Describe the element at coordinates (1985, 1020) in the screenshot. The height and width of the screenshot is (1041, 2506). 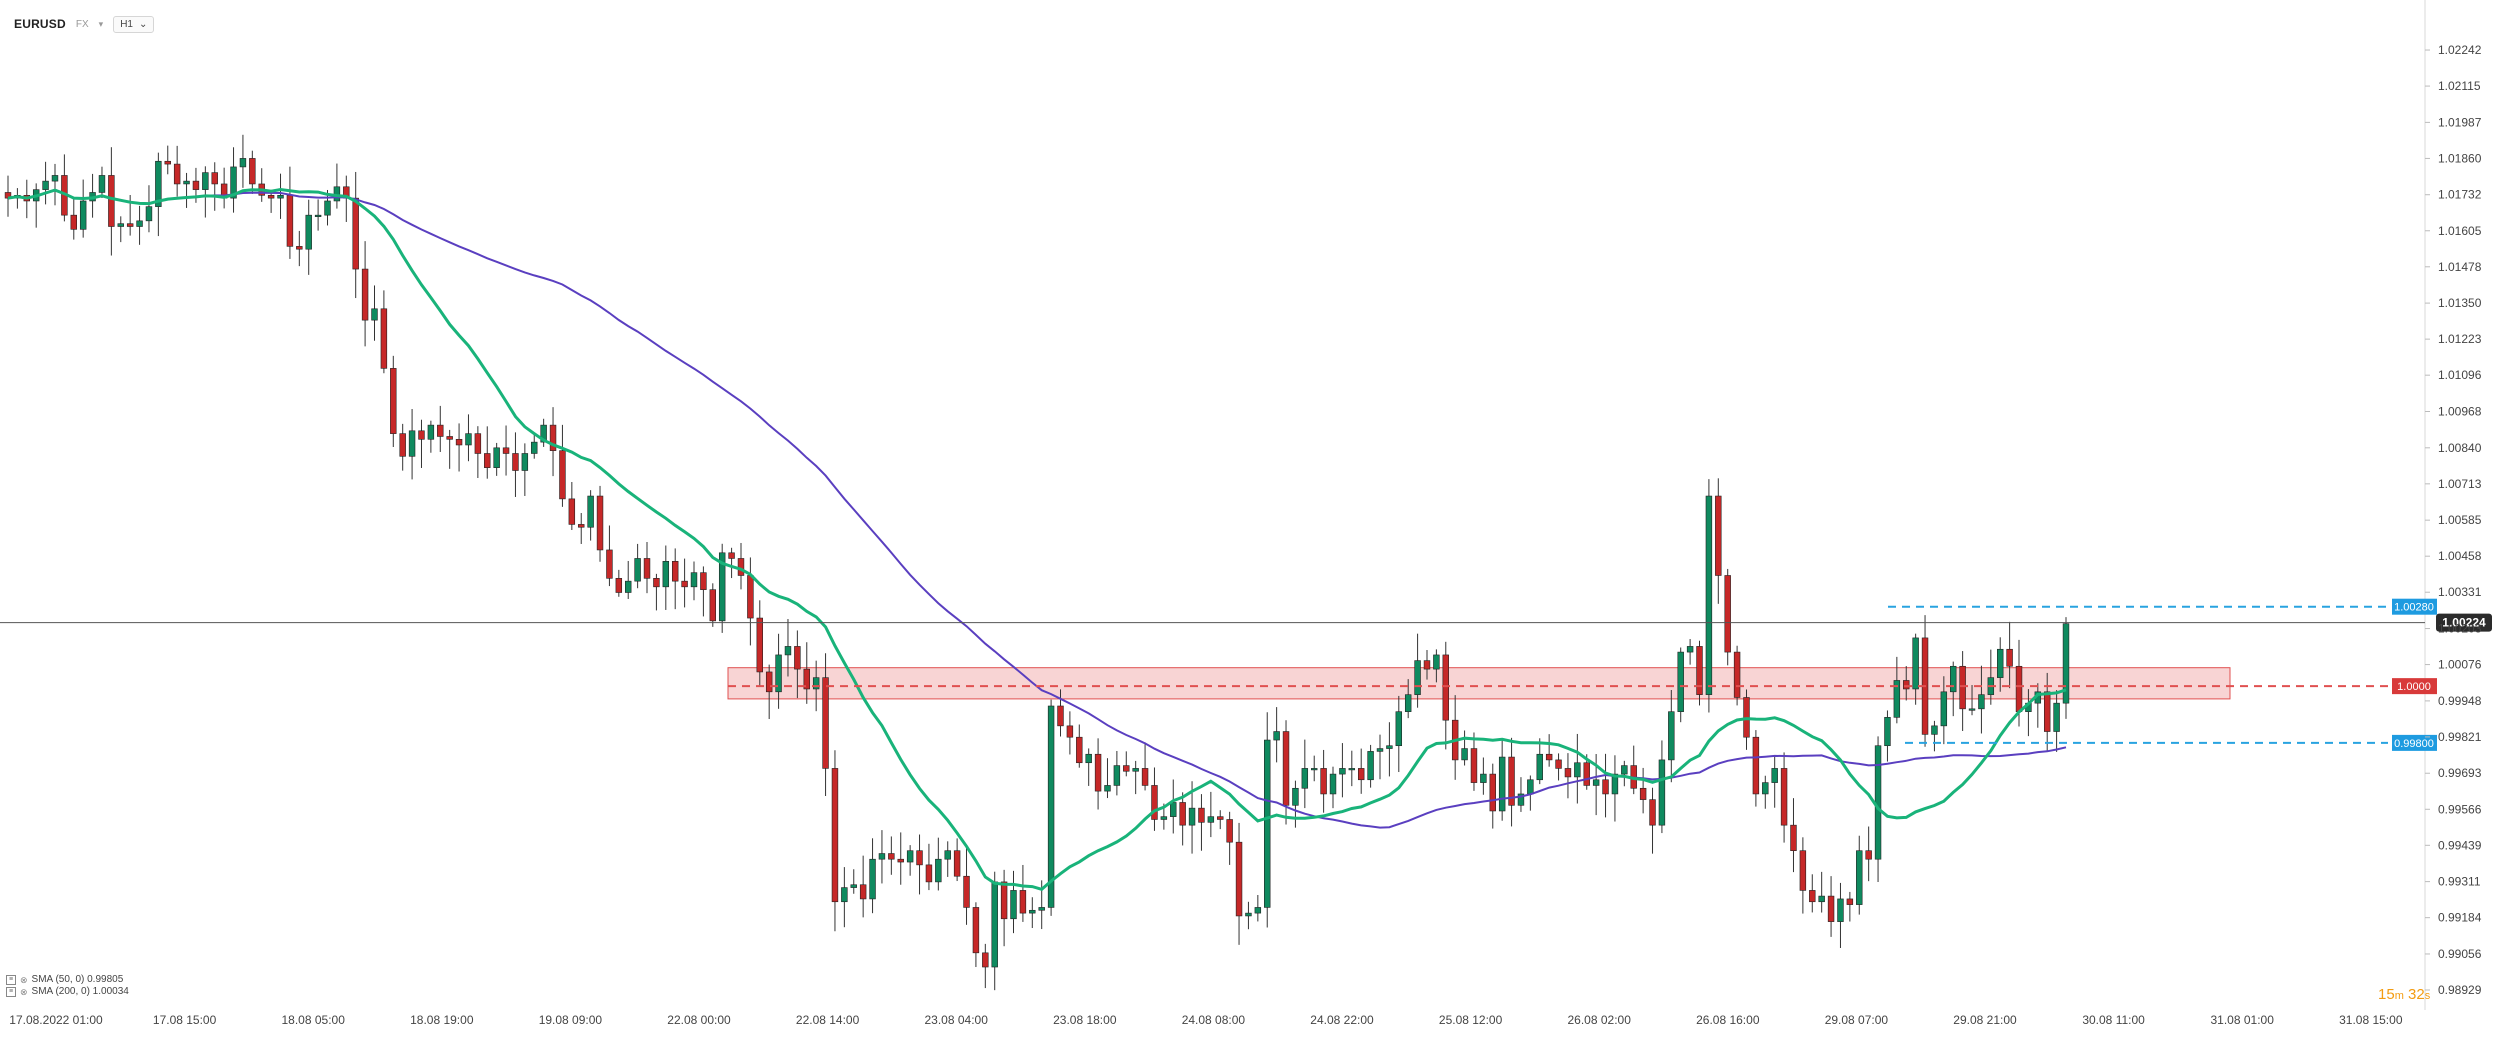
I see `time-tick-label: 29.08 21:00` at that location.